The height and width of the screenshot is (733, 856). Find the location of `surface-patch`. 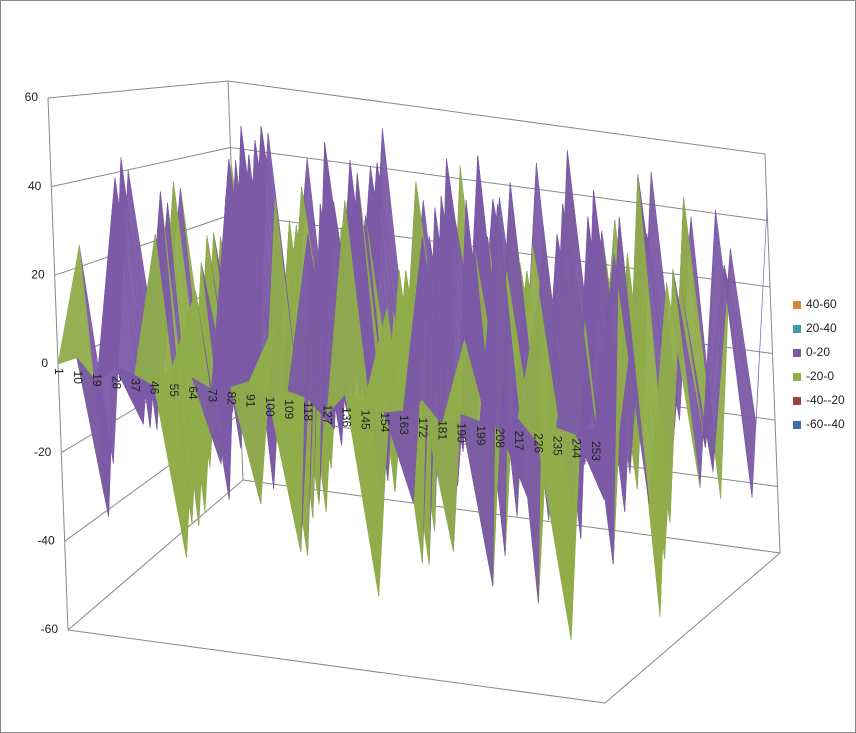

surface-patch is located at coordinates (595, 377).